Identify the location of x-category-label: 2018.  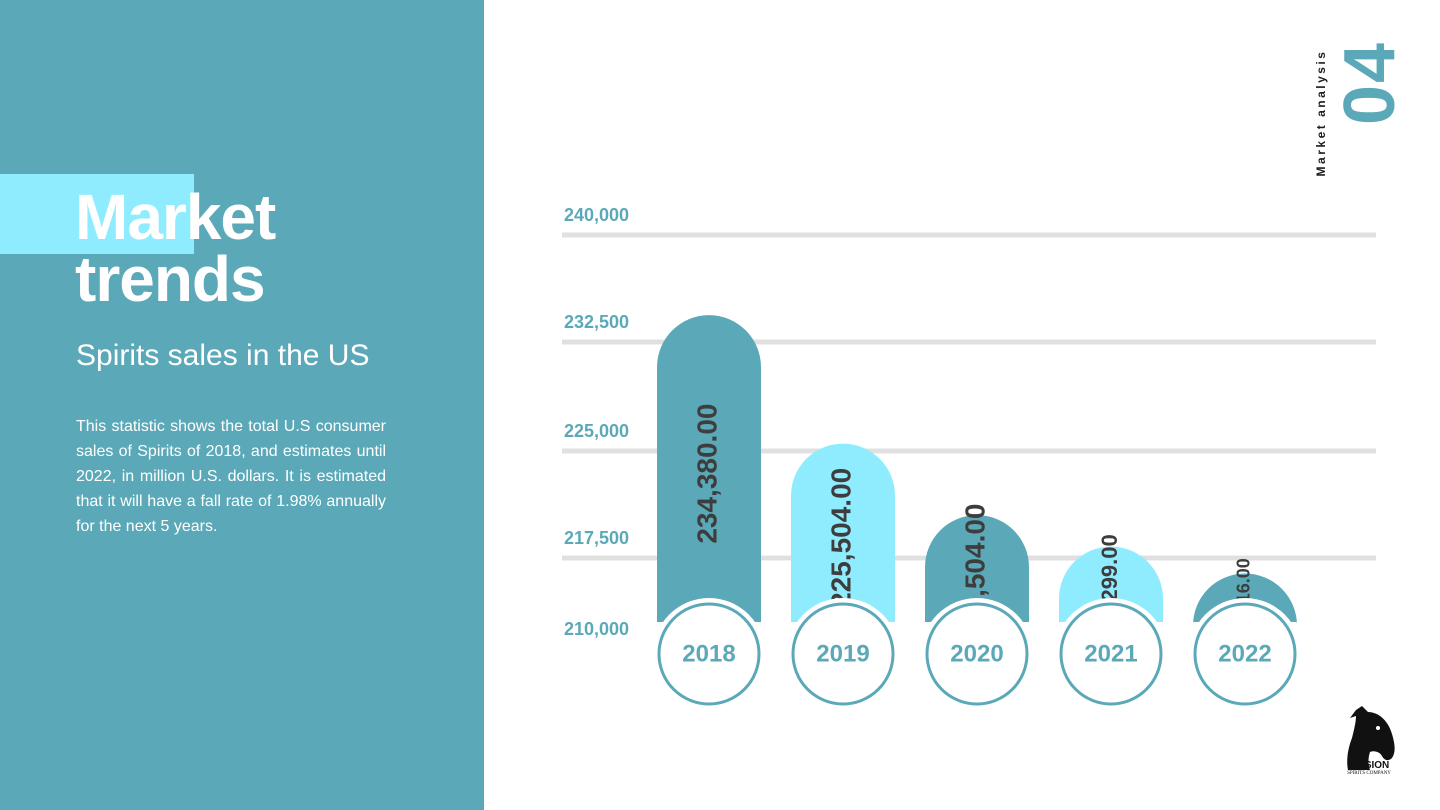
(708, 653).